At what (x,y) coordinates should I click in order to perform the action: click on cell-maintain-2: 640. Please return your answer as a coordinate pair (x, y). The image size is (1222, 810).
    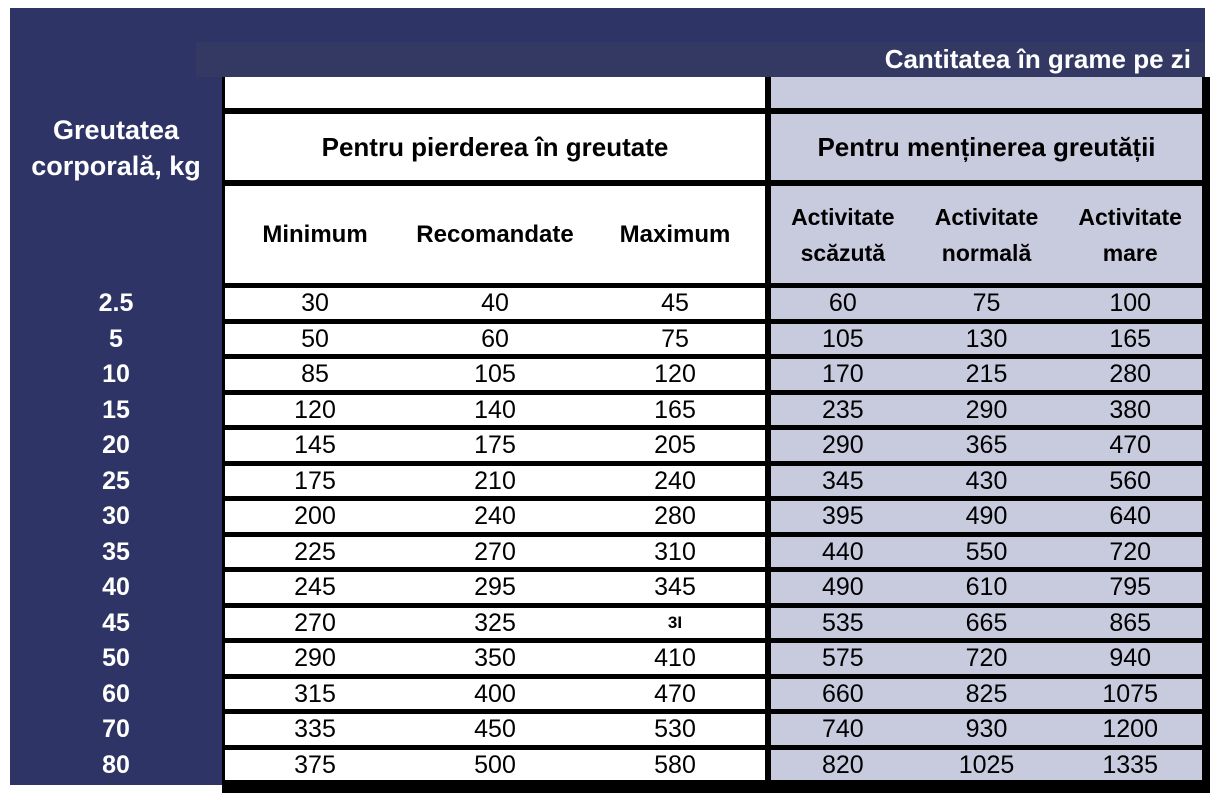
    Looking at the image, I should click on (1130, 516).